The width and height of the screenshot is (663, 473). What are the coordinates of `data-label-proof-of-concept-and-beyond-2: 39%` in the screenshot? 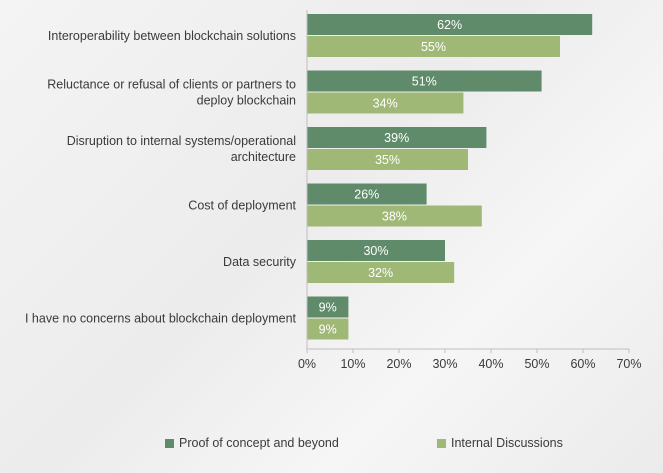 It's located at (396, 138).